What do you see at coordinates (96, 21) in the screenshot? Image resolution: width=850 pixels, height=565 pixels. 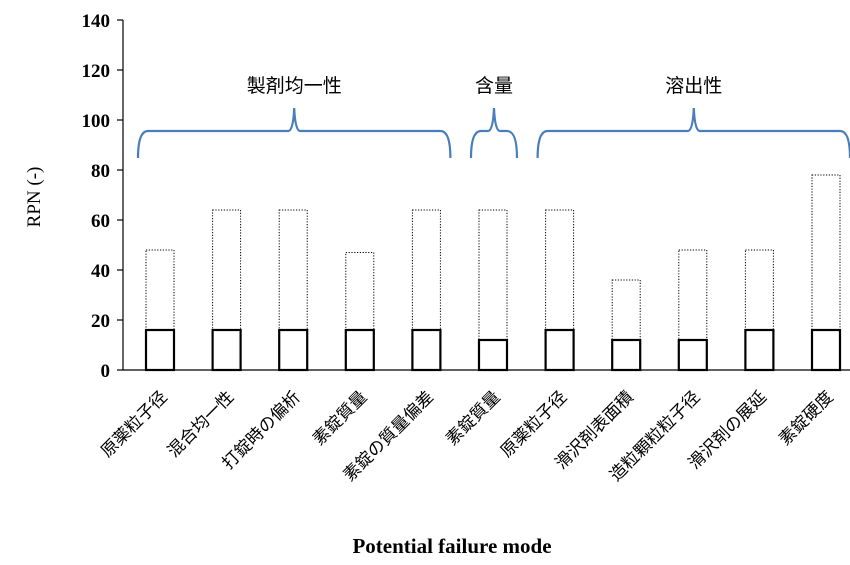 I see `y-tick-label: 140` at bounding box center [96, 21].